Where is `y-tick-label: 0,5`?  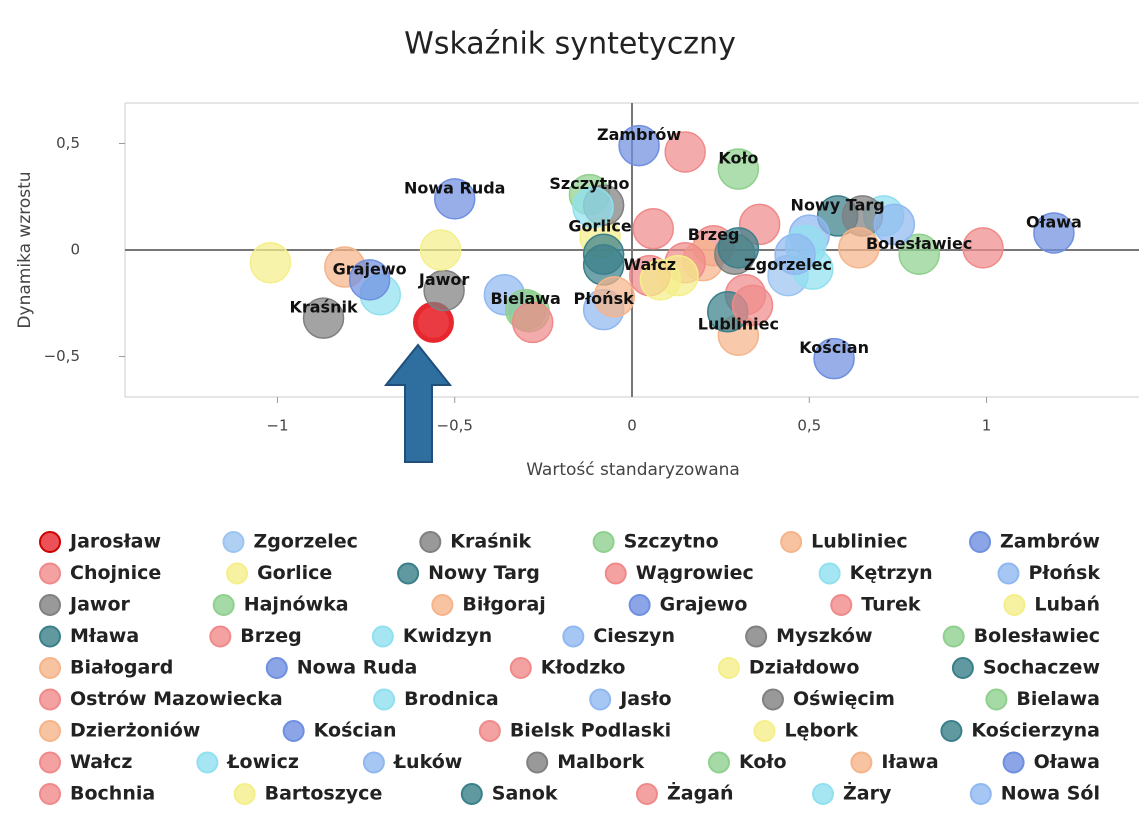
y-tick-label: 0,5 is located at coordinates (68, 143).